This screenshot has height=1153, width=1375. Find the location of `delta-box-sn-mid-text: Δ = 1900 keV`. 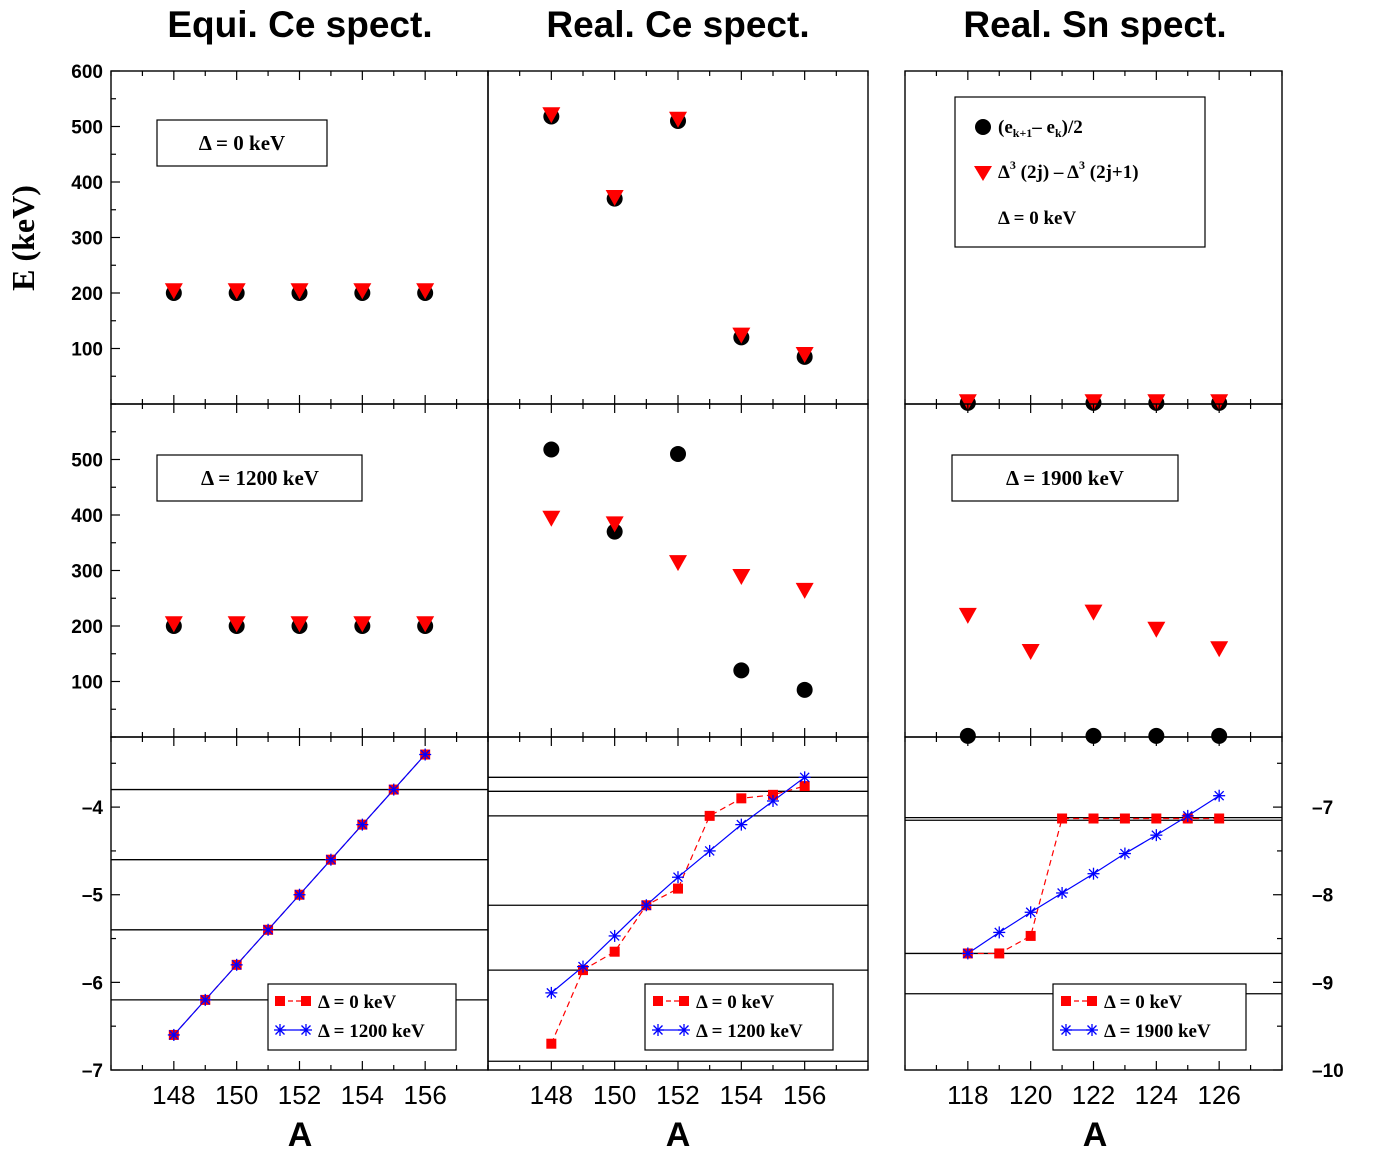

delta-box-sn-mid-text: Δ = 1900 keV is located at coordinates (1065, 478).